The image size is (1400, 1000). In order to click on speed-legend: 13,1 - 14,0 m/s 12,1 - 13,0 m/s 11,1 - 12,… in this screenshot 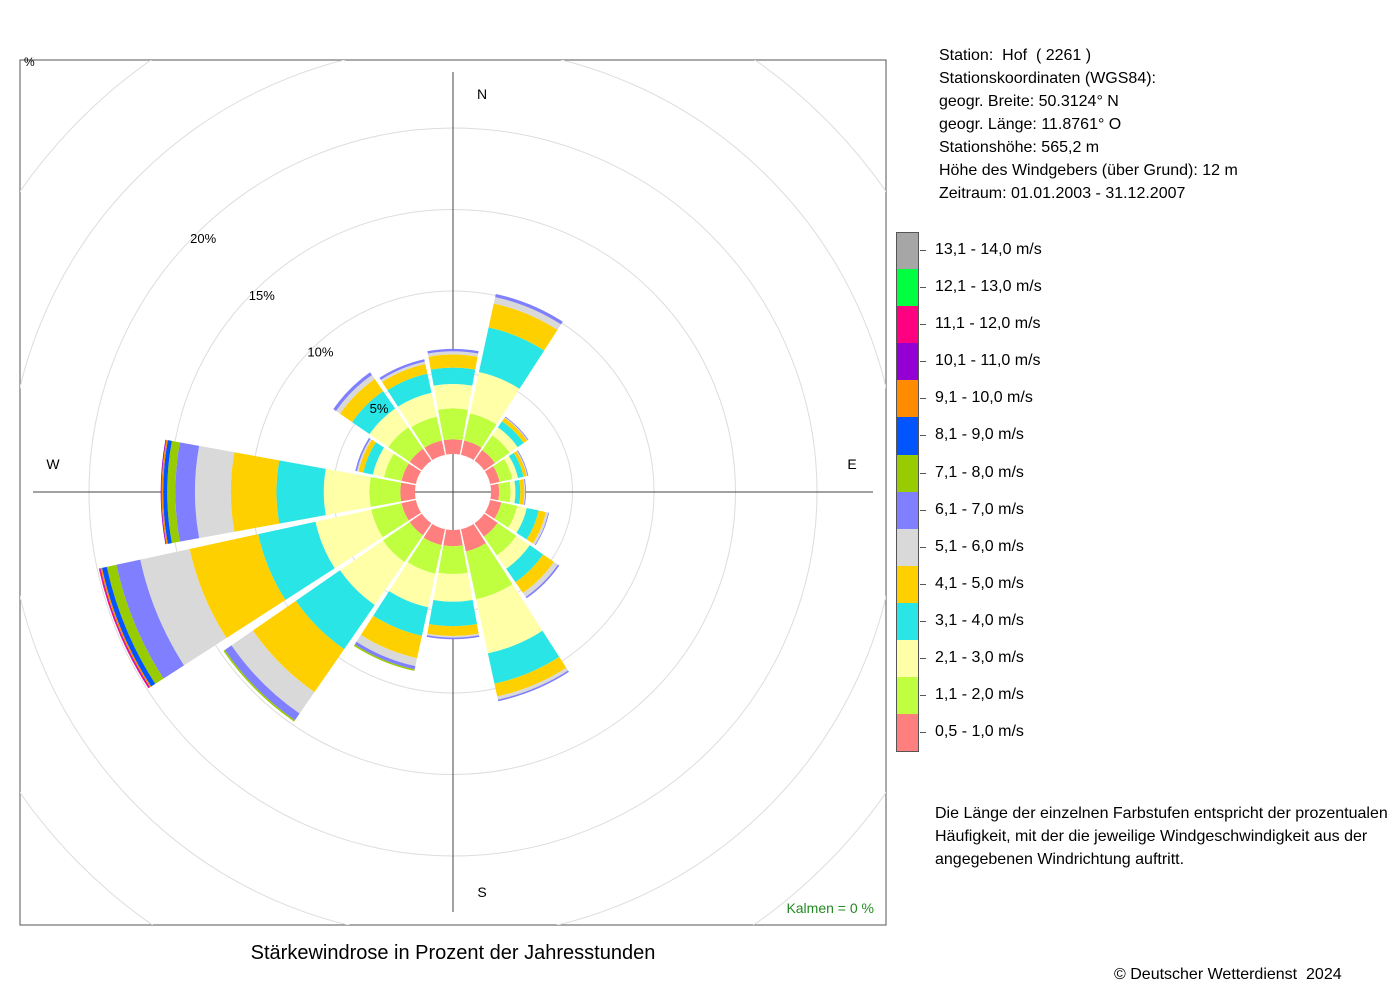, I will do `click(981, 492)`.